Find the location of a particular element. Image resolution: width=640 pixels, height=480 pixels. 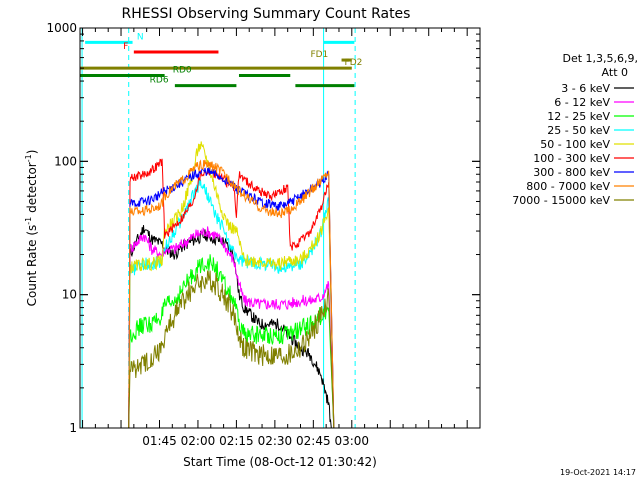

interval-label-1: F is located at coordinates (125, 47).